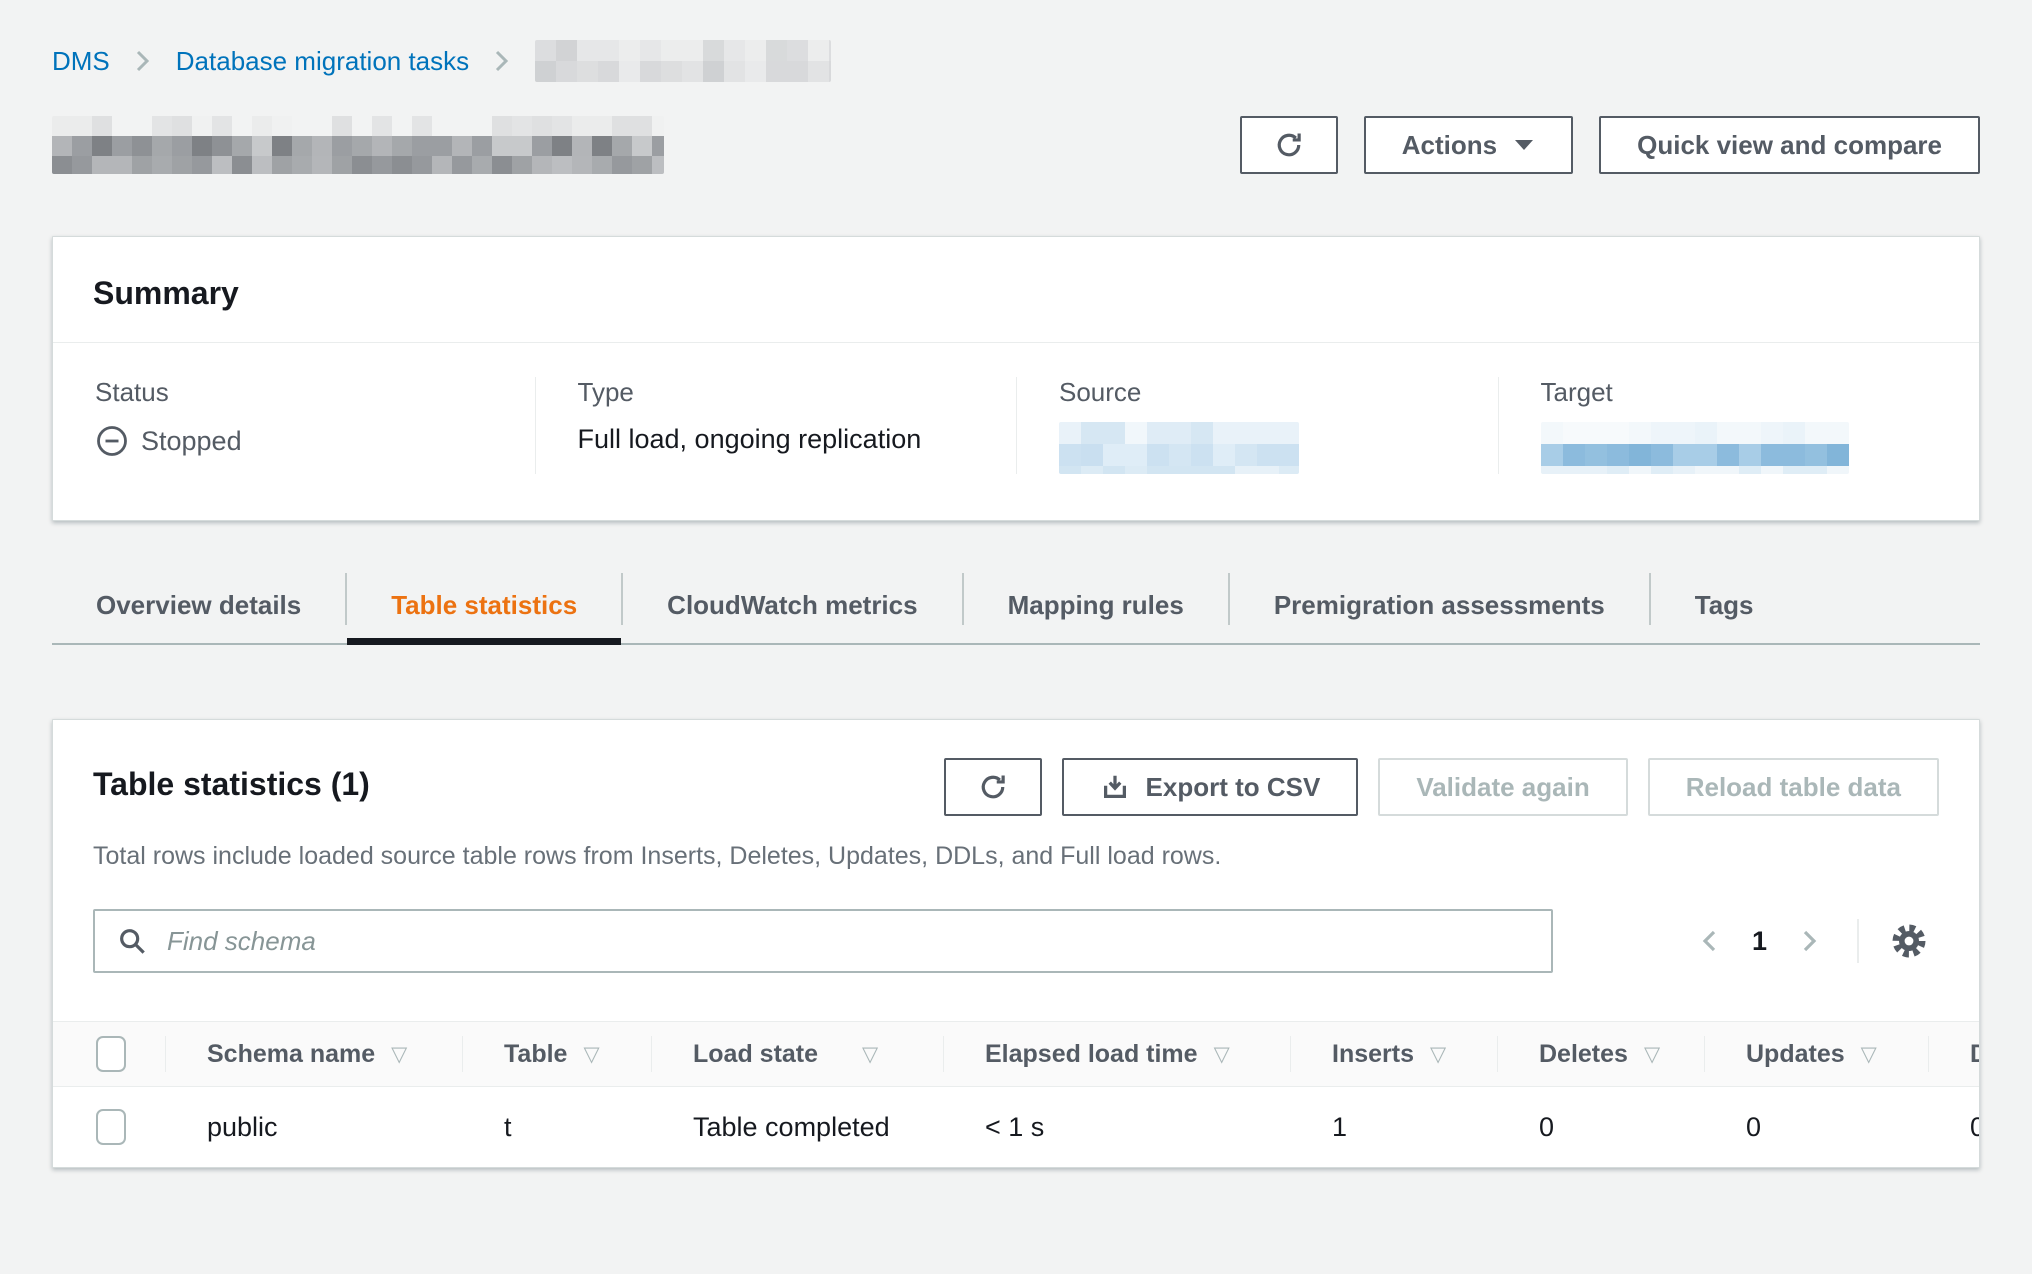  What do you see at coordinates (1816, 1054) in the screenshot?
I see `column-header-updates: Updates ▽` at bounding box center [1816, 1054].